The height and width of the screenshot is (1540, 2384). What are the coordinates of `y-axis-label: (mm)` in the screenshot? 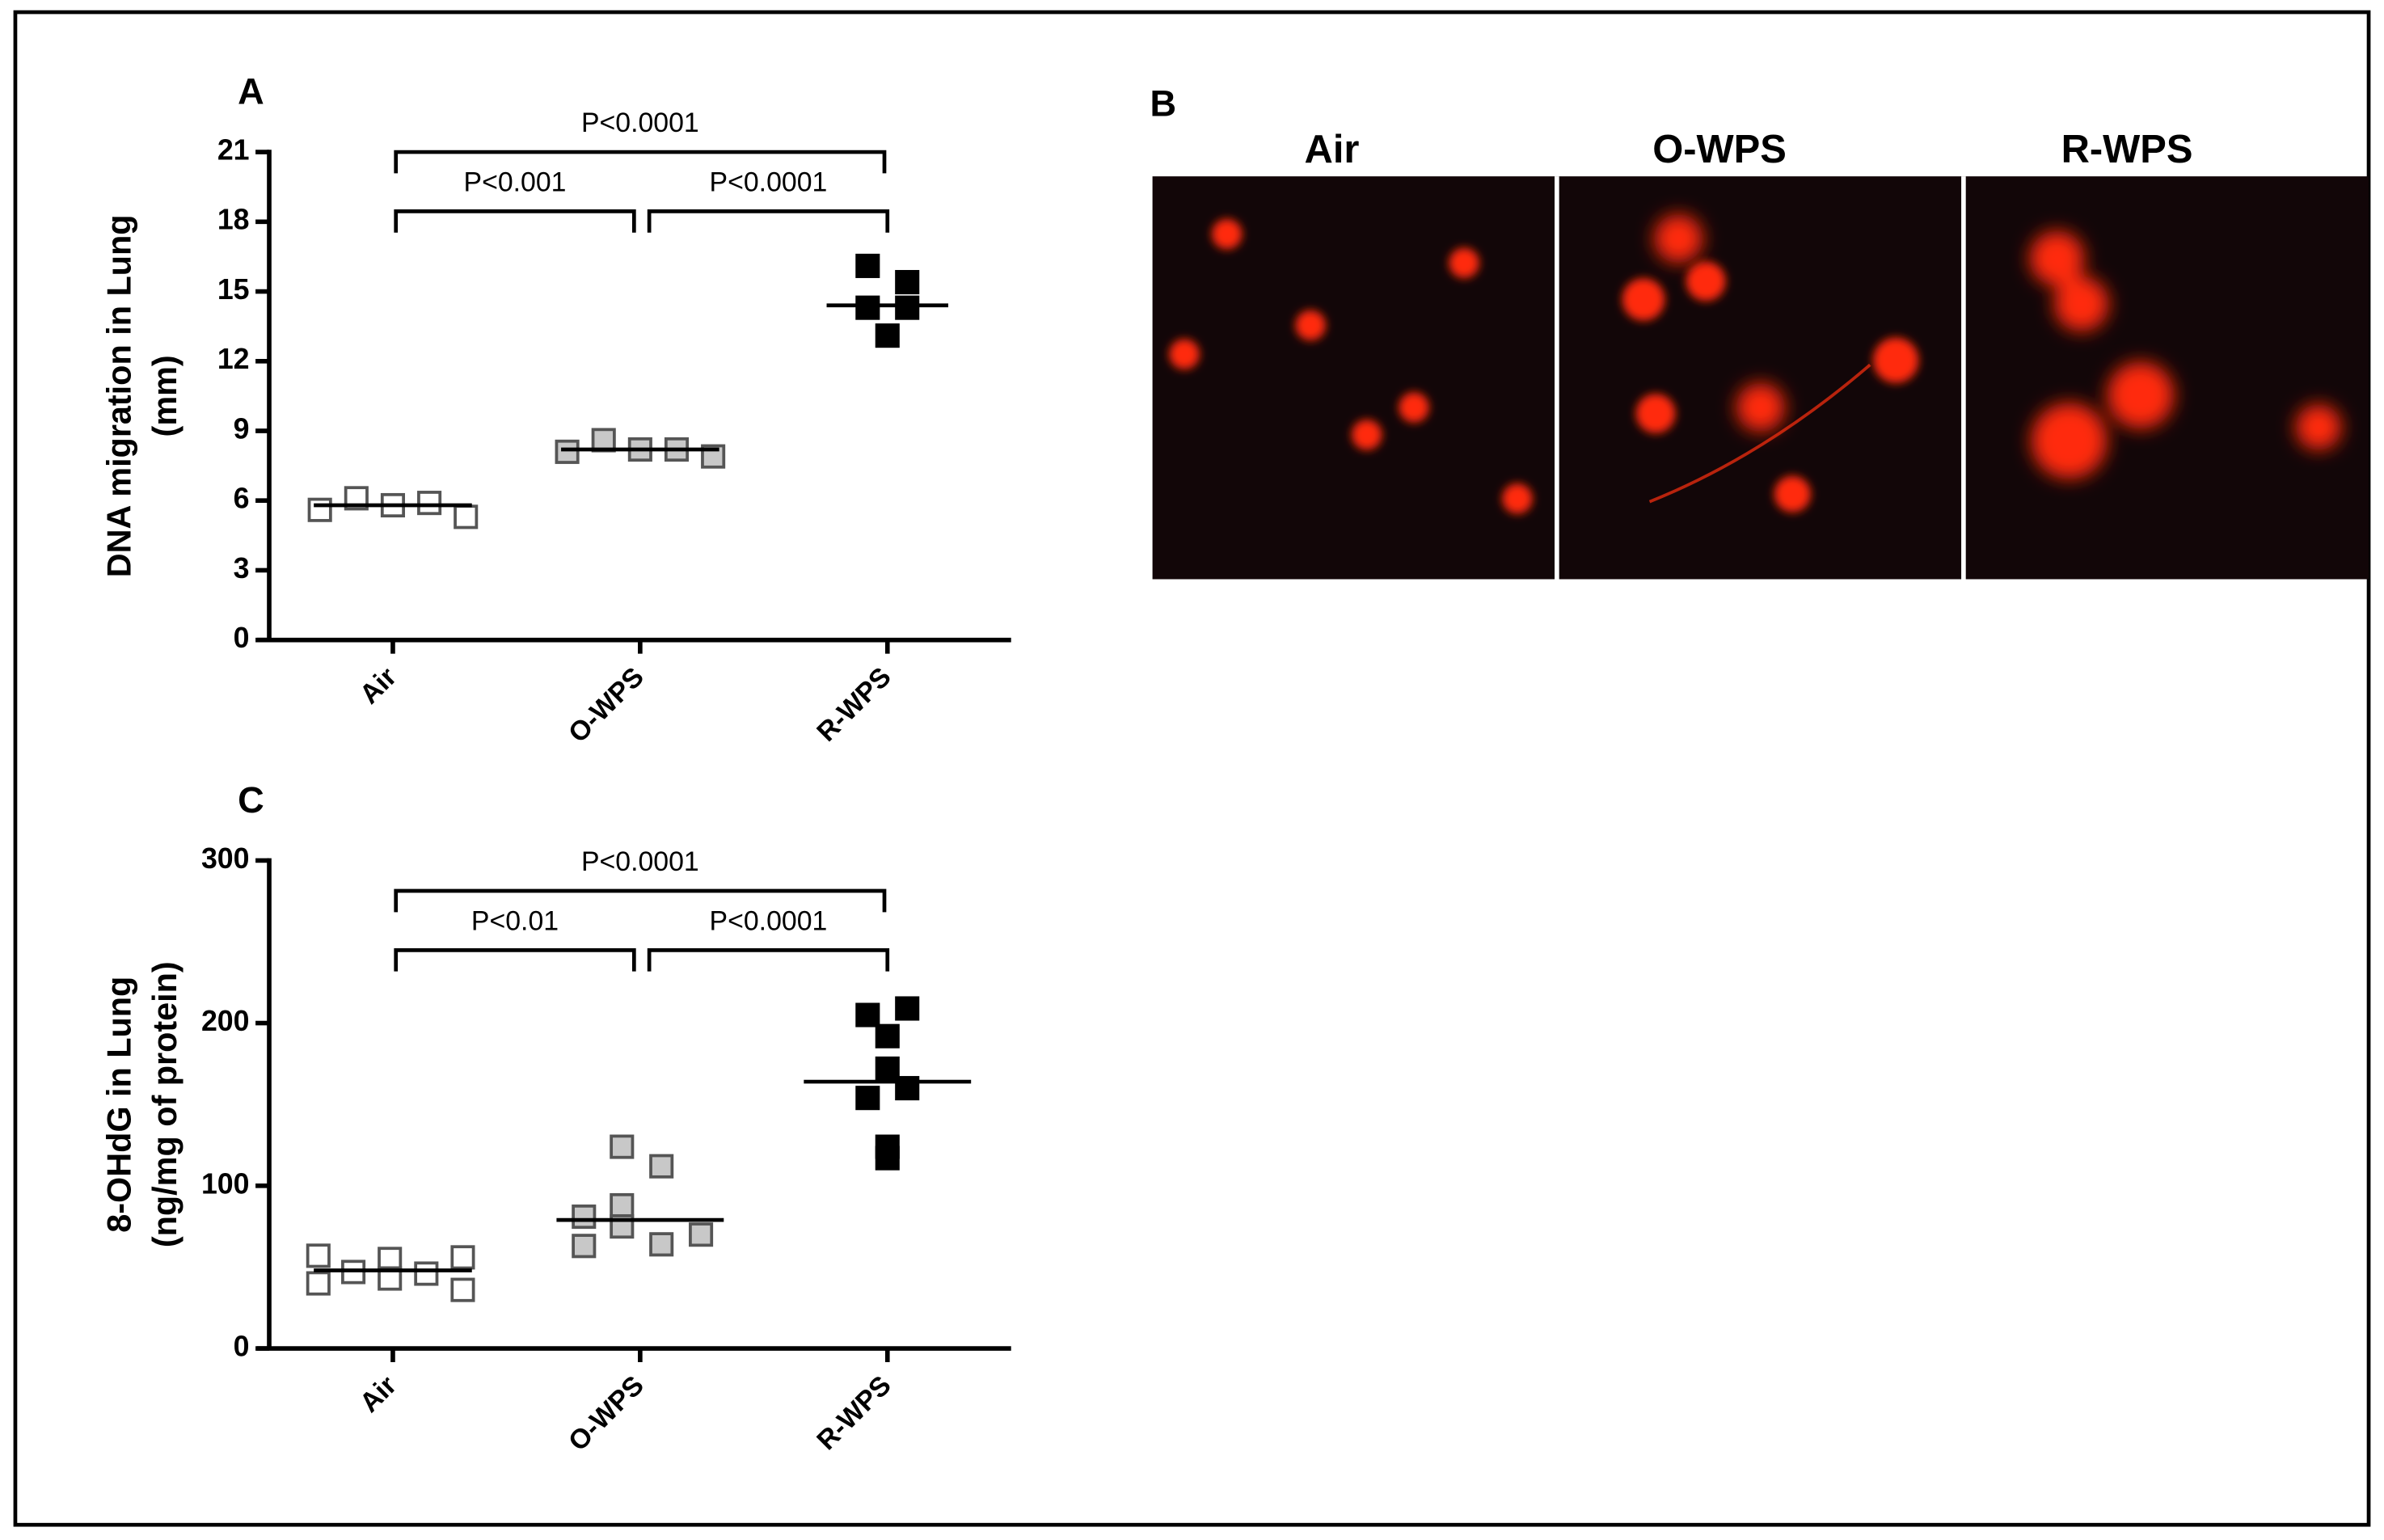 It's located at (165, 396).